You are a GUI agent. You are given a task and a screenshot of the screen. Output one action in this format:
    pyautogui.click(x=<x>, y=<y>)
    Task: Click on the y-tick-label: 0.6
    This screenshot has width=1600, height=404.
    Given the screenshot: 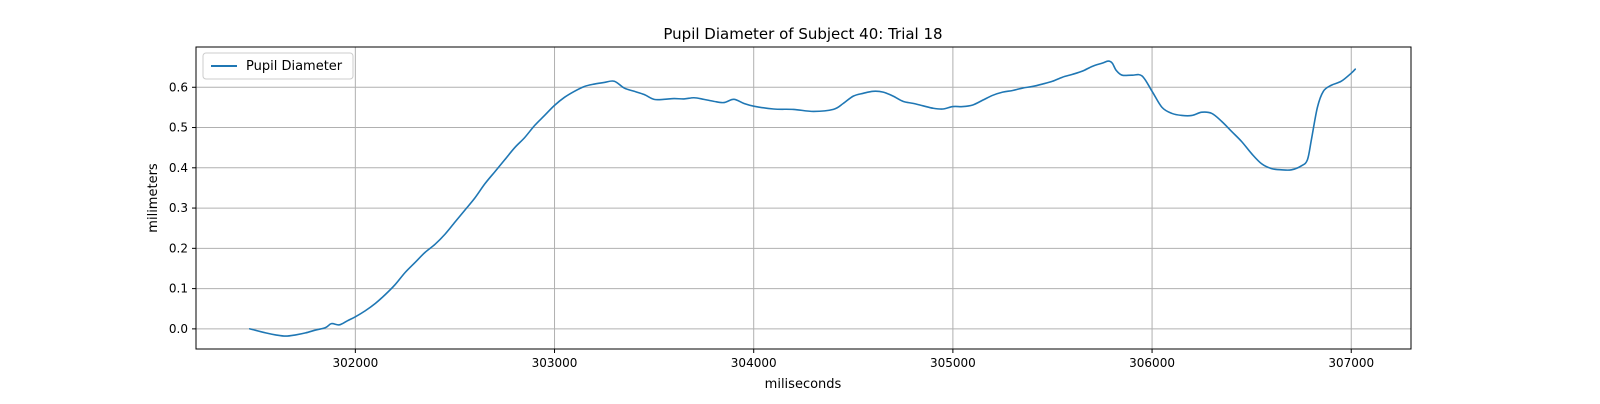 What is the action you would take?
    pyautogui.click(x=178, y=87)
    